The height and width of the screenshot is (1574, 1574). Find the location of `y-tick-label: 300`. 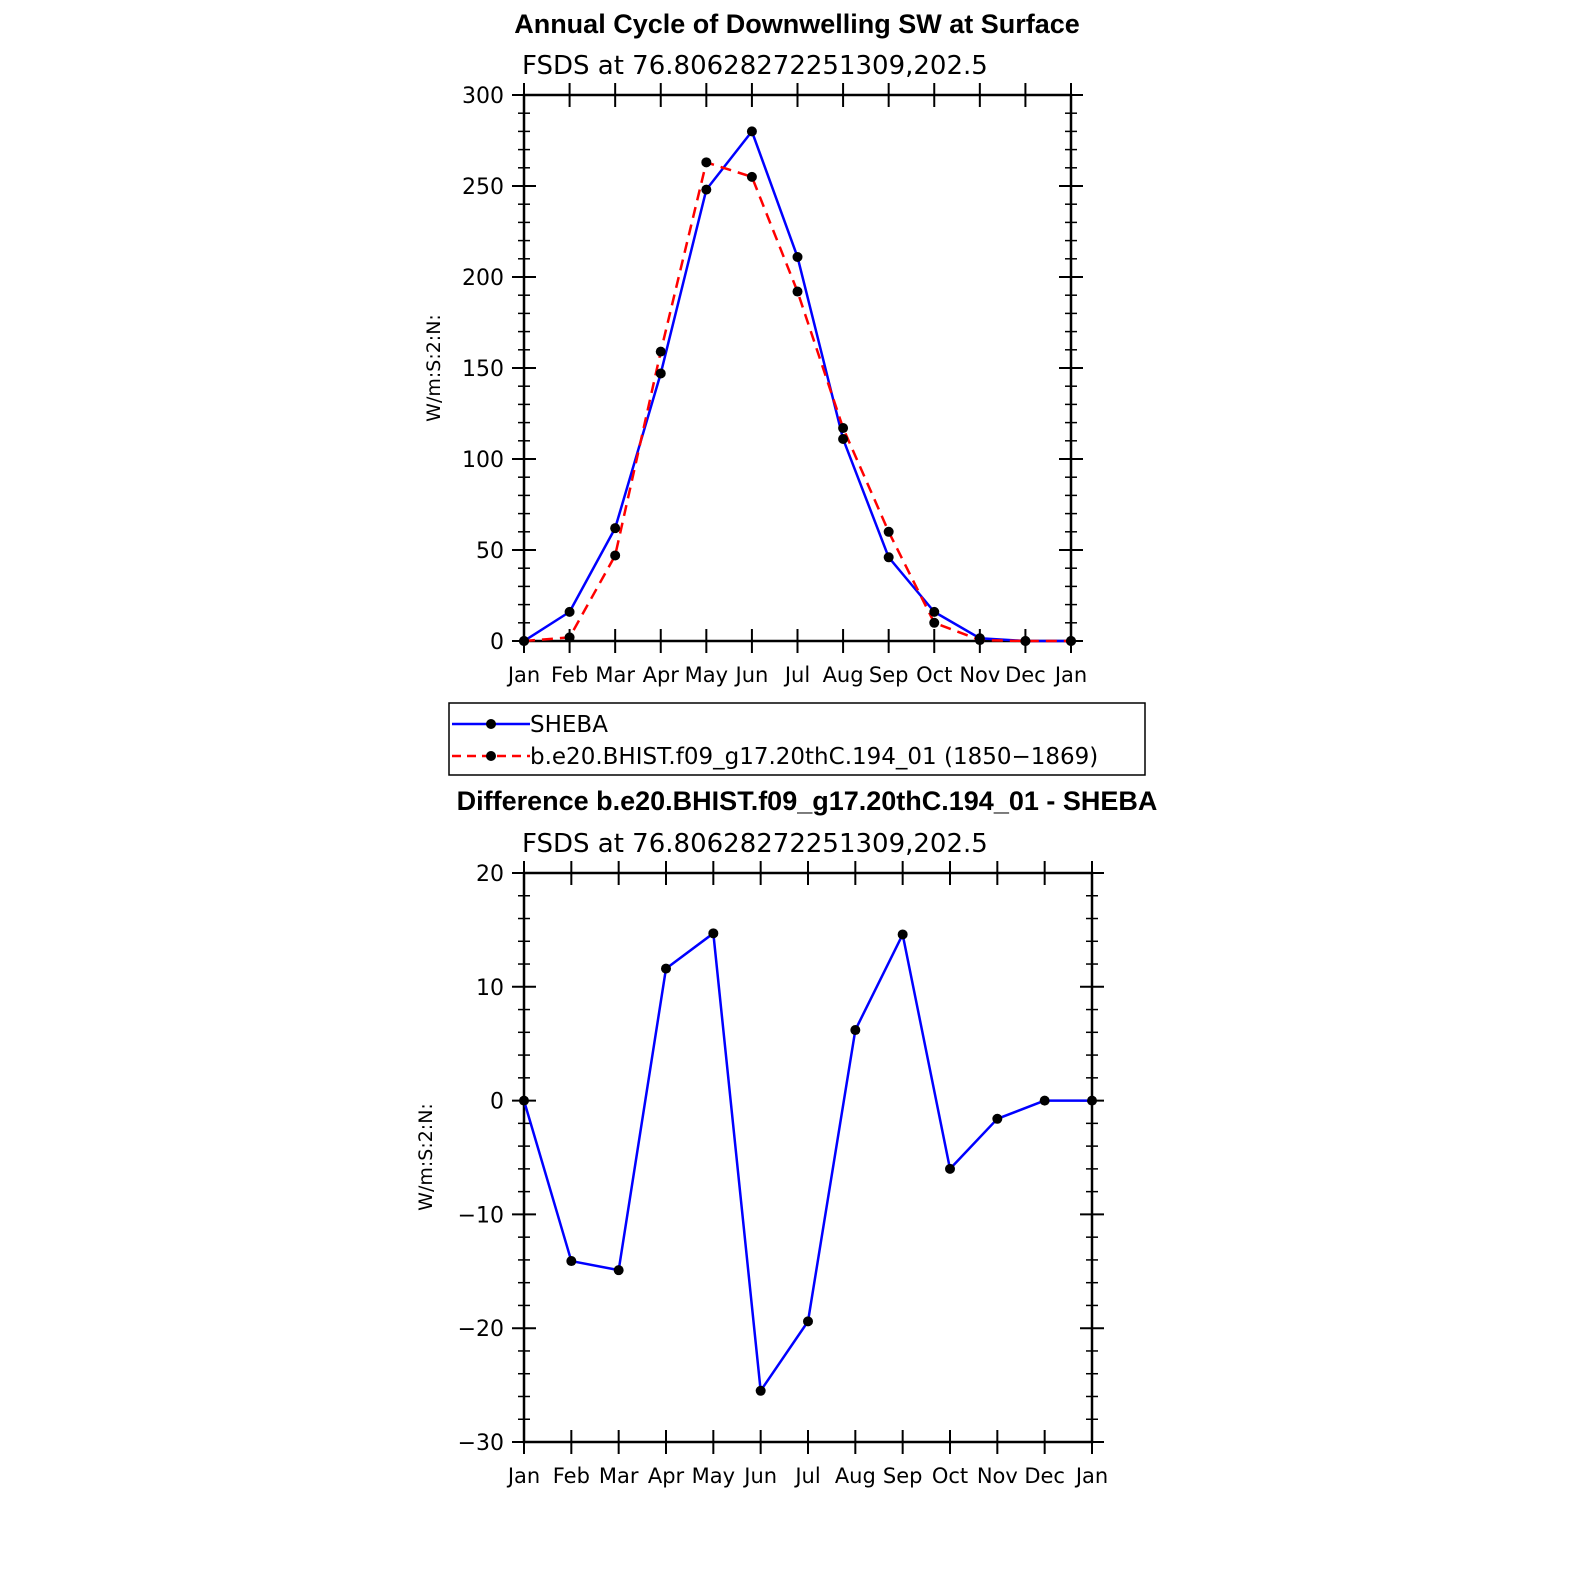

y-tick-label: 300 is located at coordinates (483, 96).